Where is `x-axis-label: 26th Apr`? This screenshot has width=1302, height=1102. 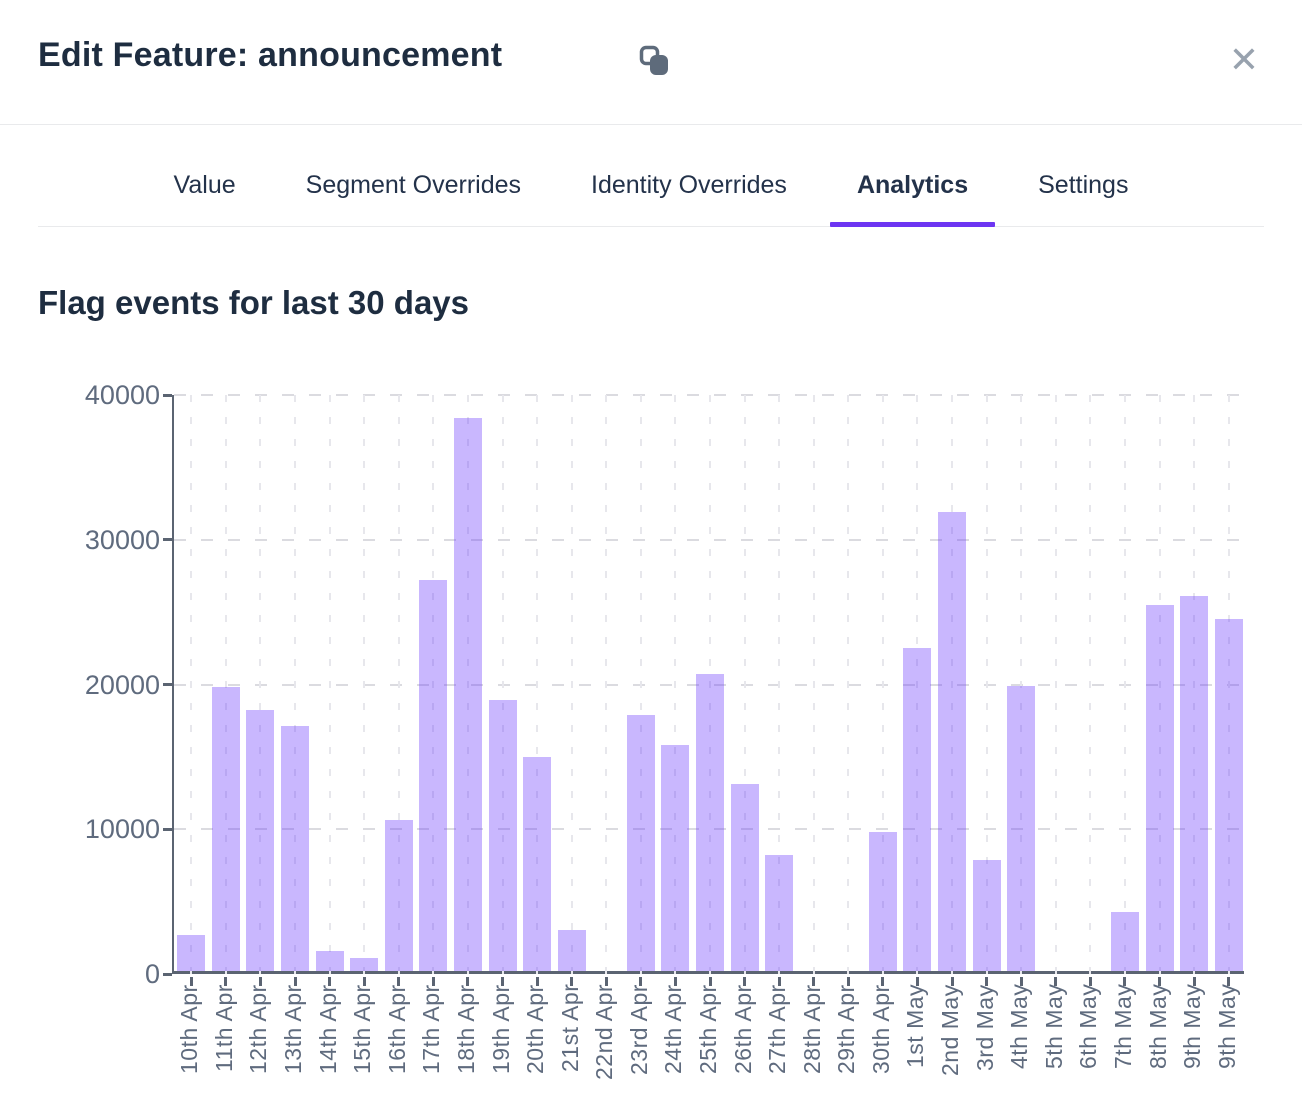 x-axis-label: 26th Apr is located at coordinates (742, 1029).